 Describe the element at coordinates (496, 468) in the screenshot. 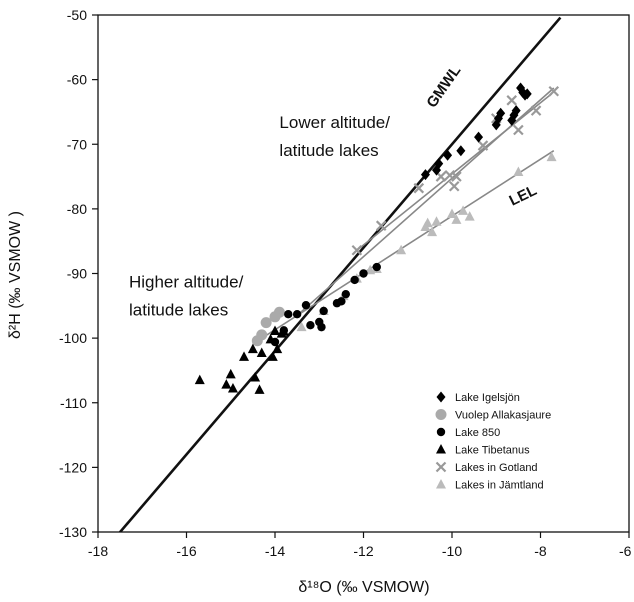

I see `legend-label-lakes-in-gotland: Lakes in Gotland` at that location.